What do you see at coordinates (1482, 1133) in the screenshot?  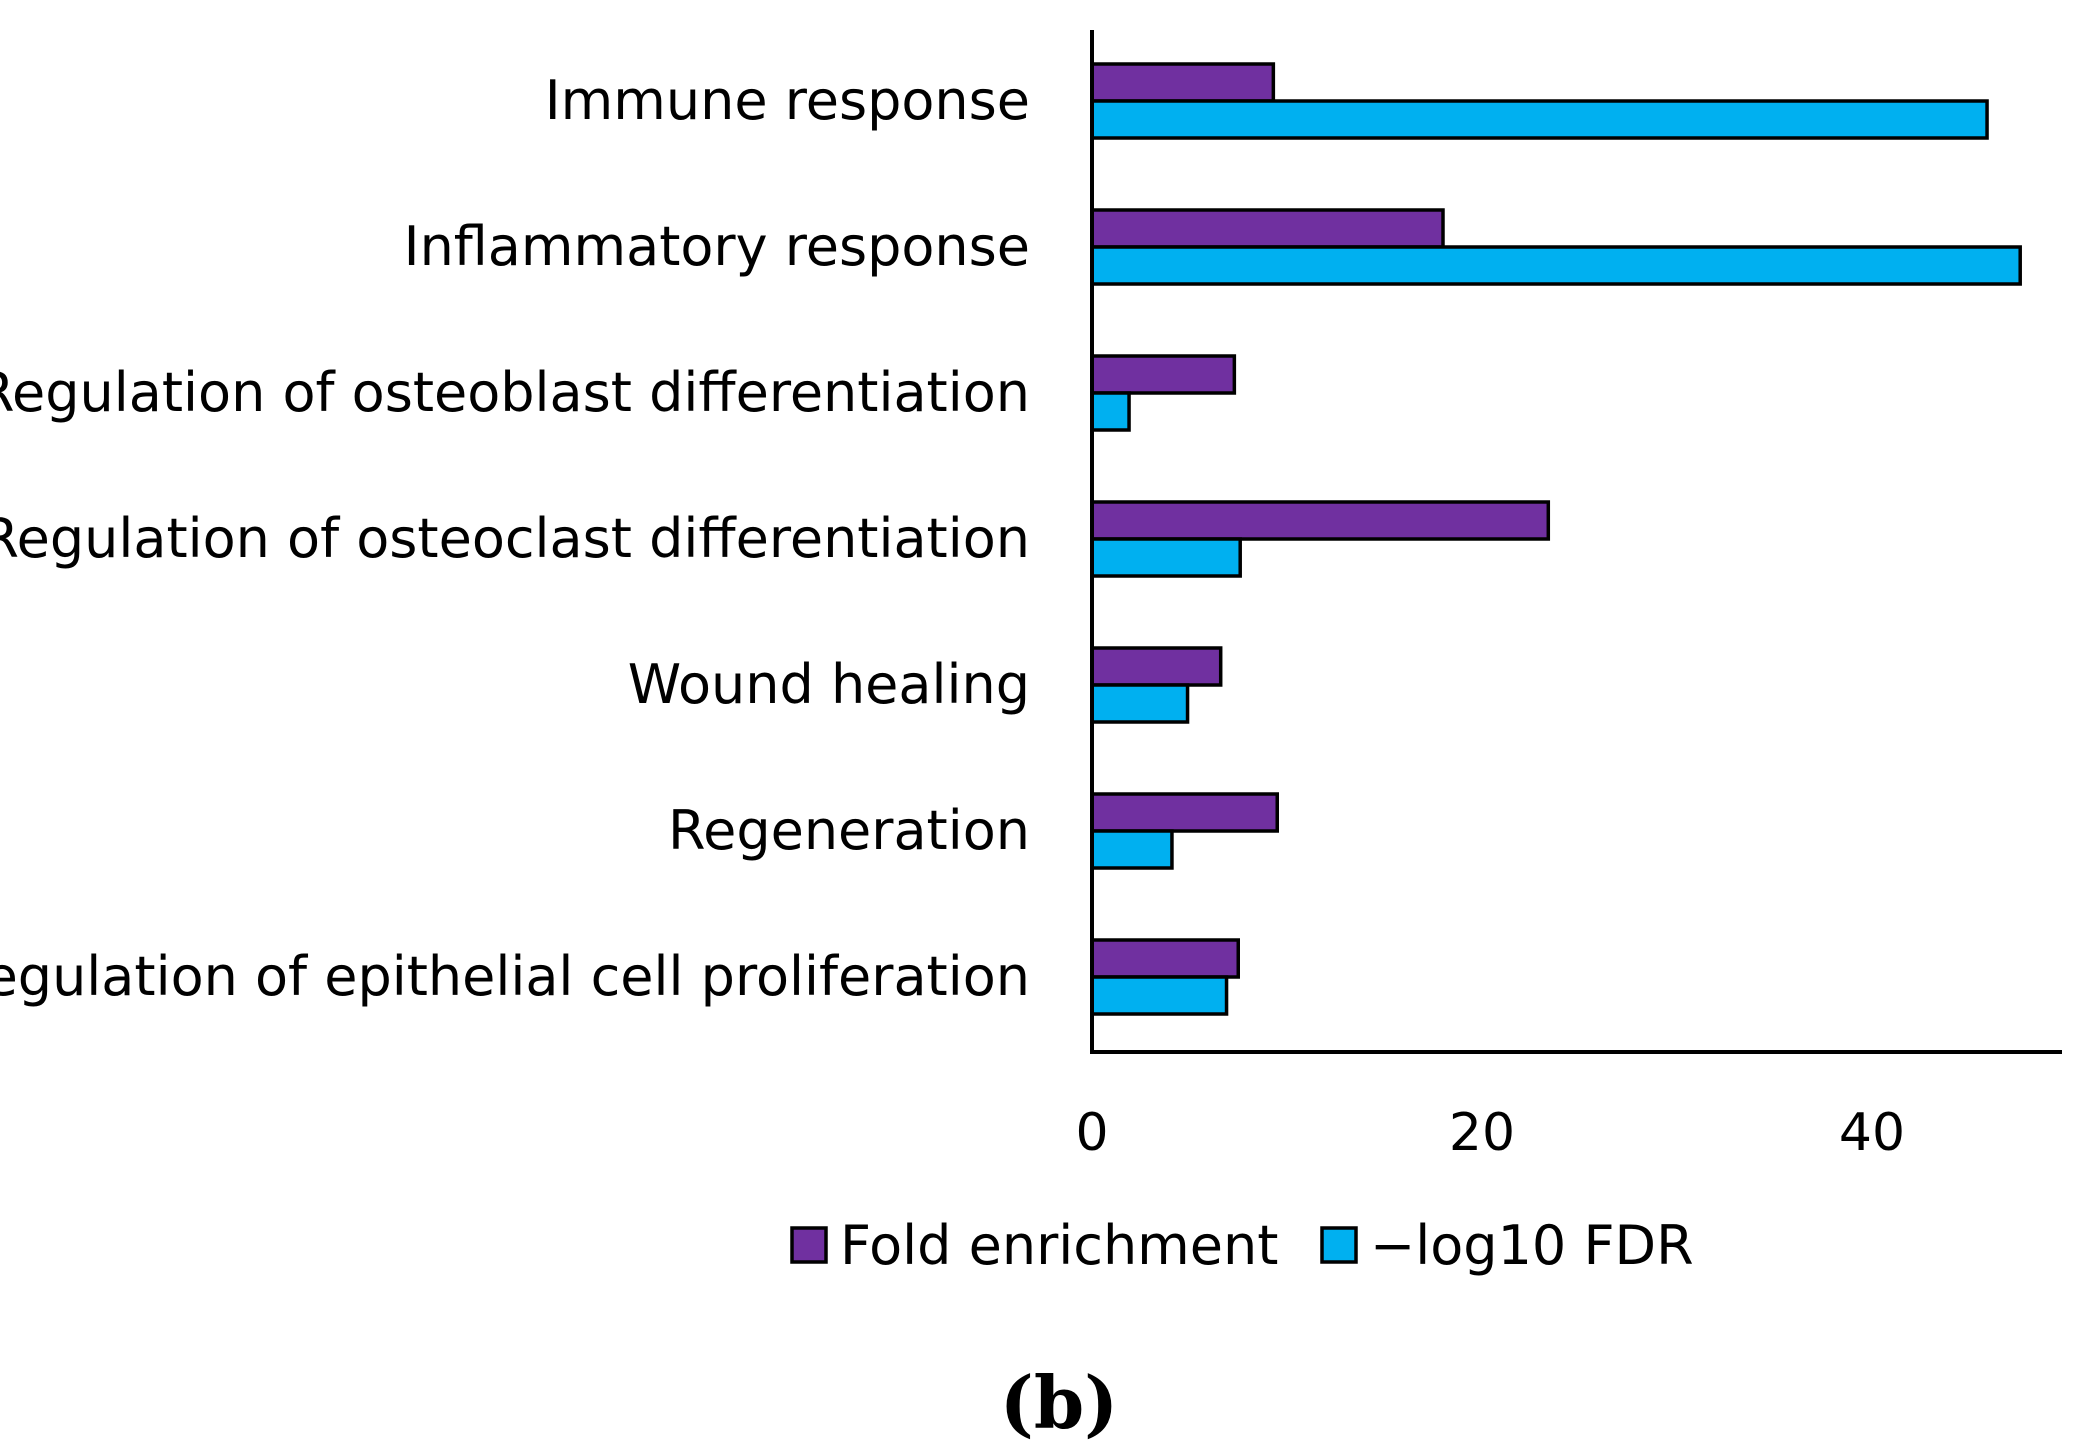 I see `x-tick-label: 20` at bounding box center [1482, 1133].